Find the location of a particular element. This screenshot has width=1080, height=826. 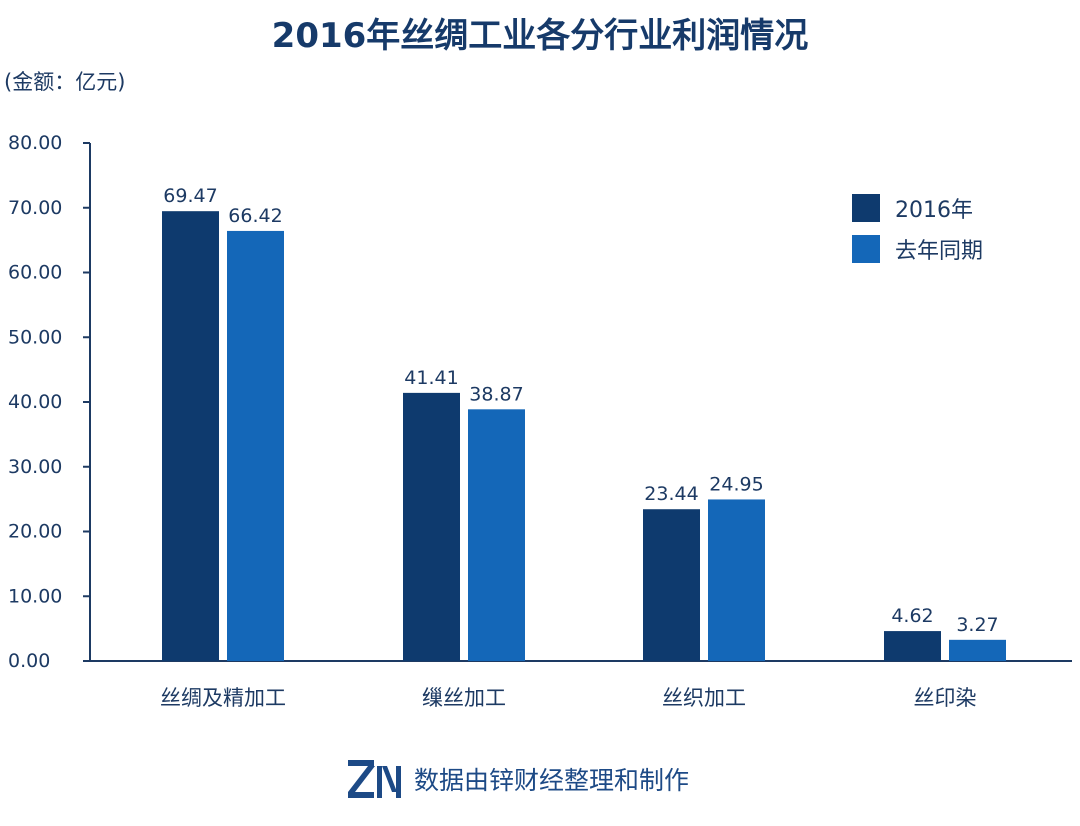

footer: 数据由锌财经整理和制作 is located at coordinates (518, 779).